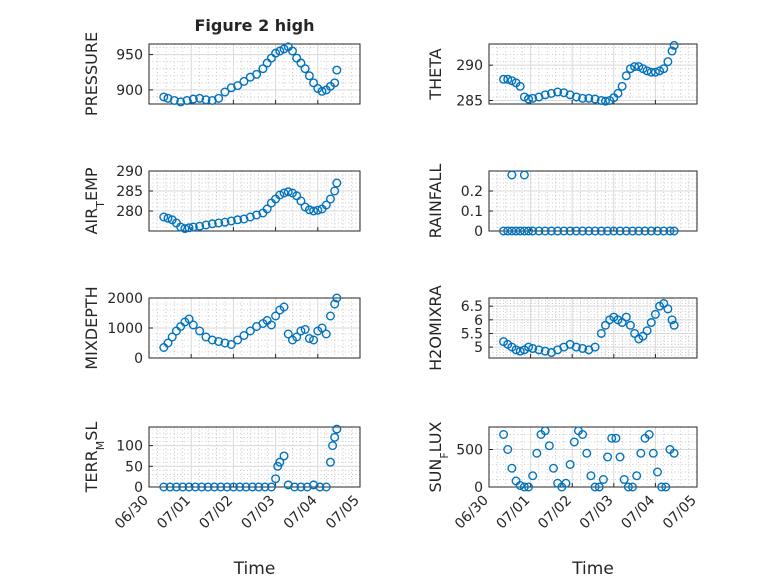 This screenshot has width=778, height=583. What do you see at coordinates (435, 201) in the screenshot?
I see `y-axis-label: RAINFALL` at bounding box center [435, 201].